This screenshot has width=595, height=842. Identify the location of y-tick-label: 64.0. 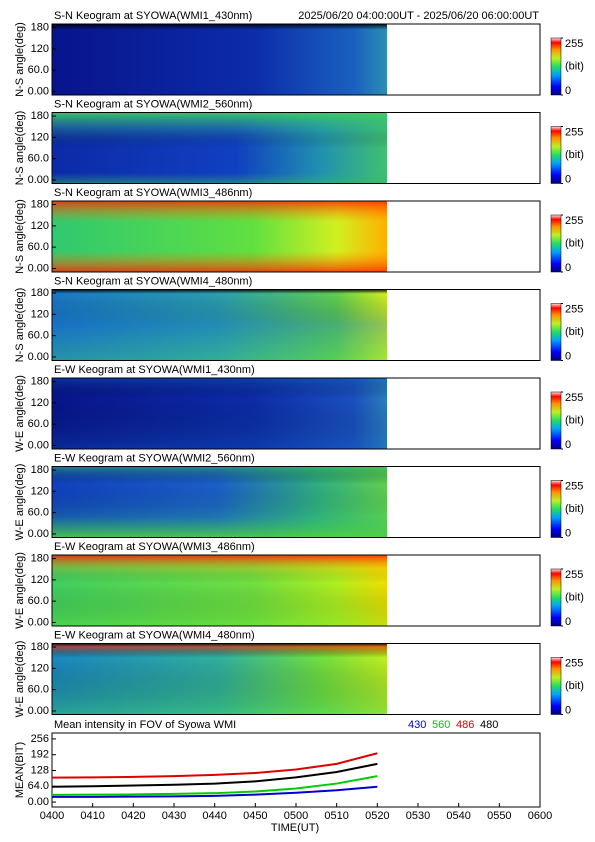
(38, 786).